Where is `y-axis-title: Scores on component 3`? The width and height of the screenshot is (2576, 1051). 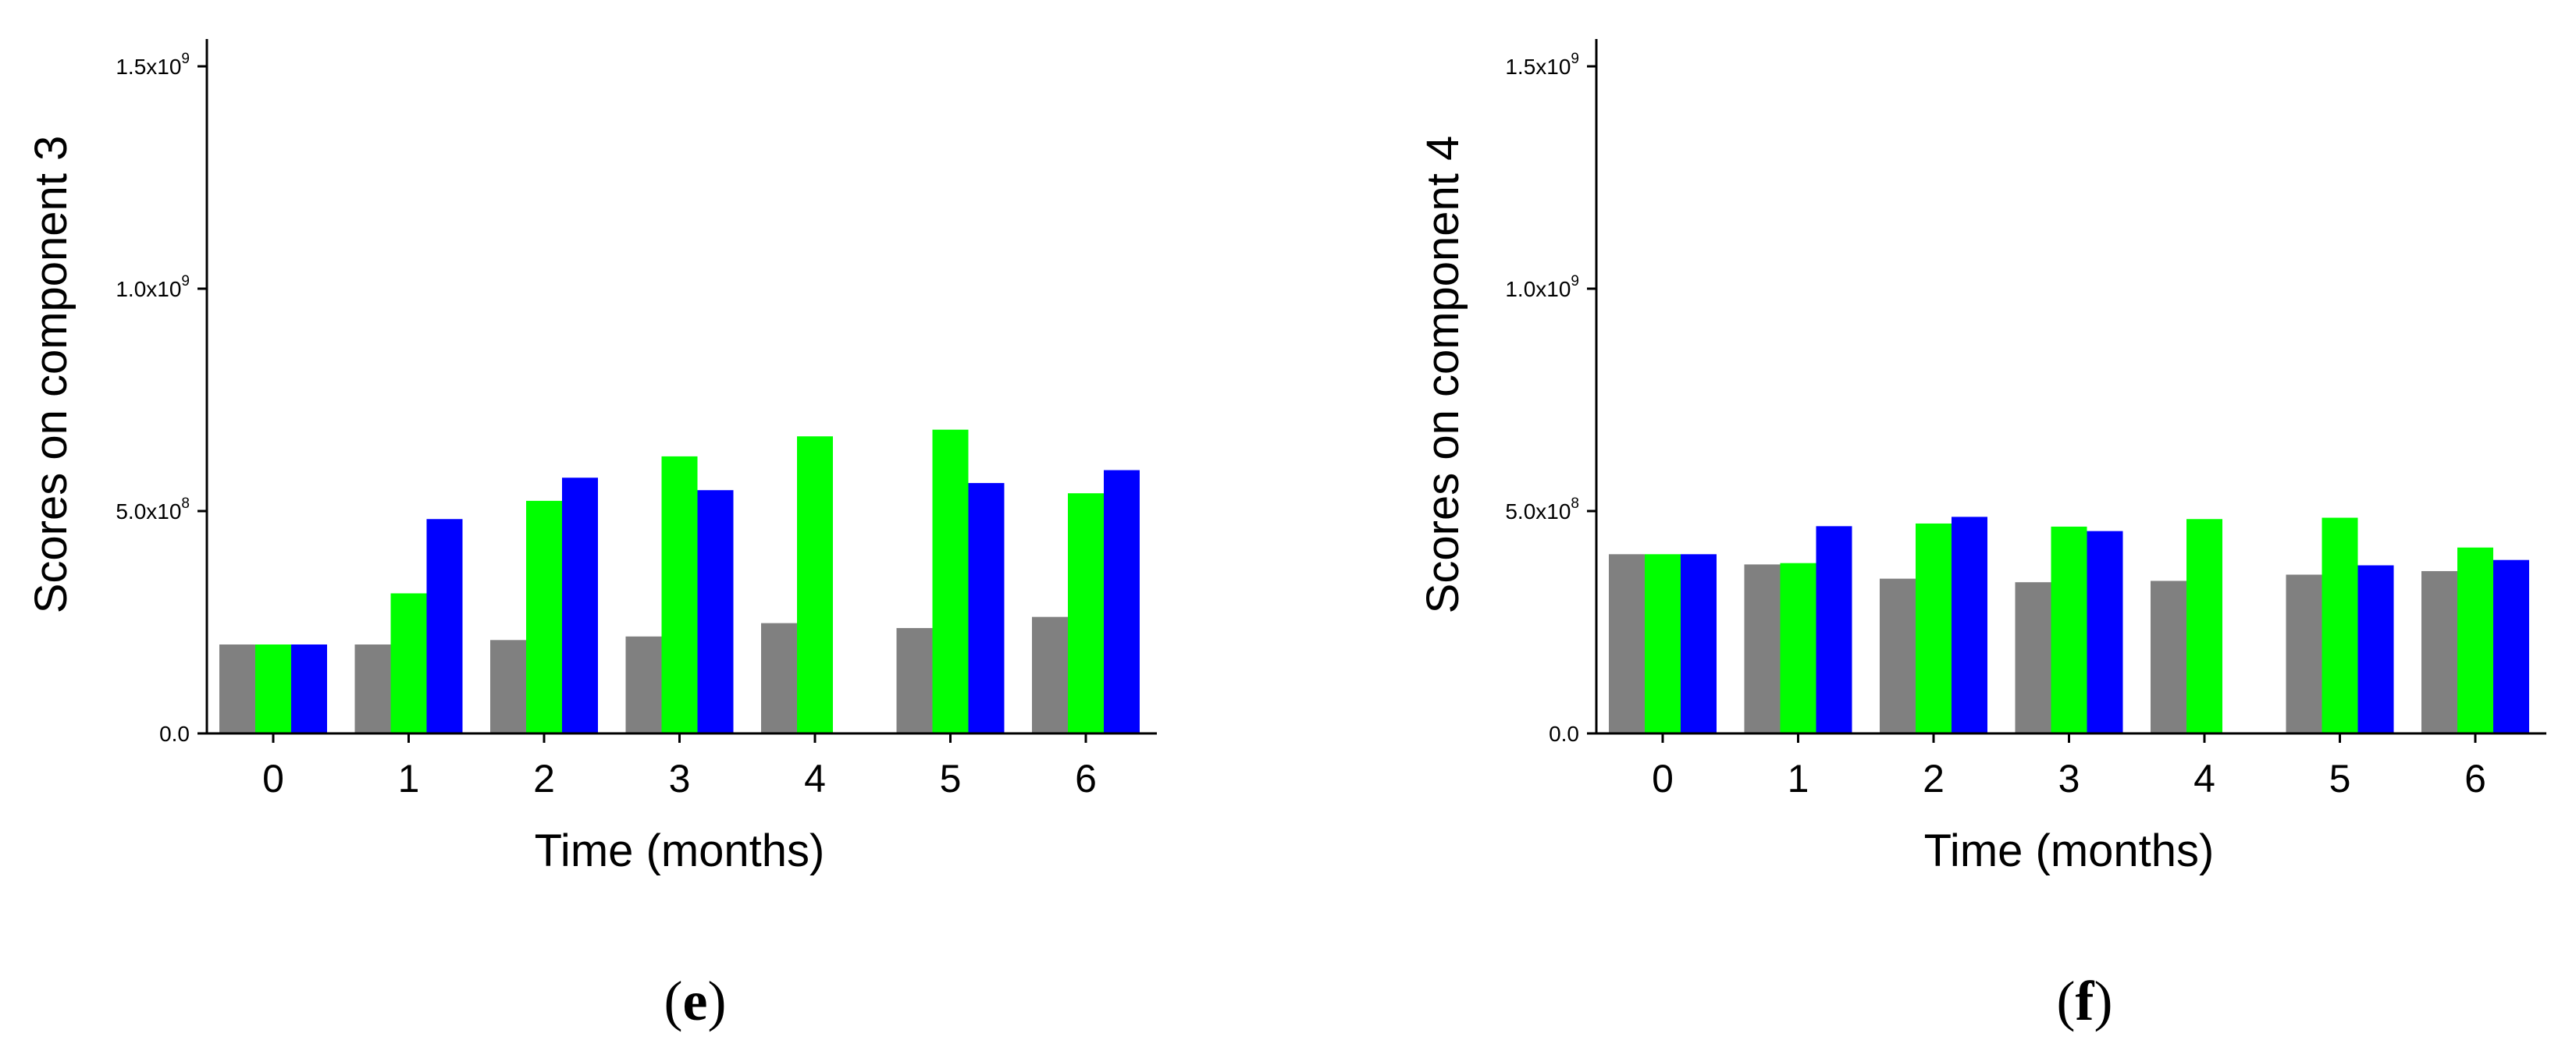 y-axis-title: Scores on component 3 is located at coordinates (51, 375).